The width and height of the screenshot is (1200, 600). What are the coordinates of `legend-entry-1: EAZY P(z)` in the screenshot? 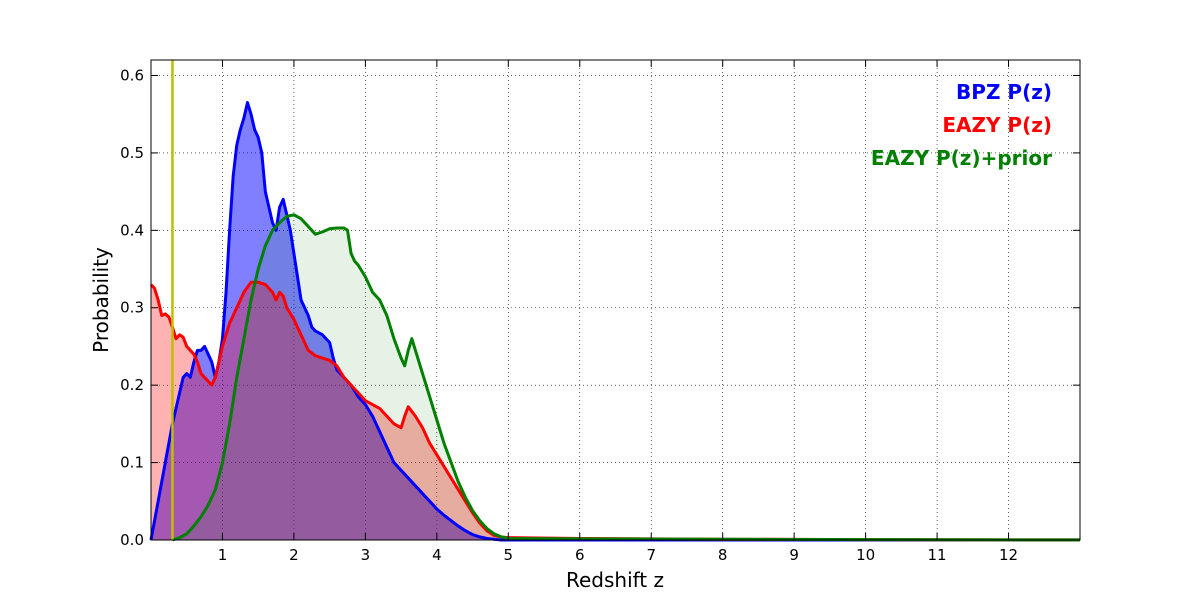 It's located at (997, 125).